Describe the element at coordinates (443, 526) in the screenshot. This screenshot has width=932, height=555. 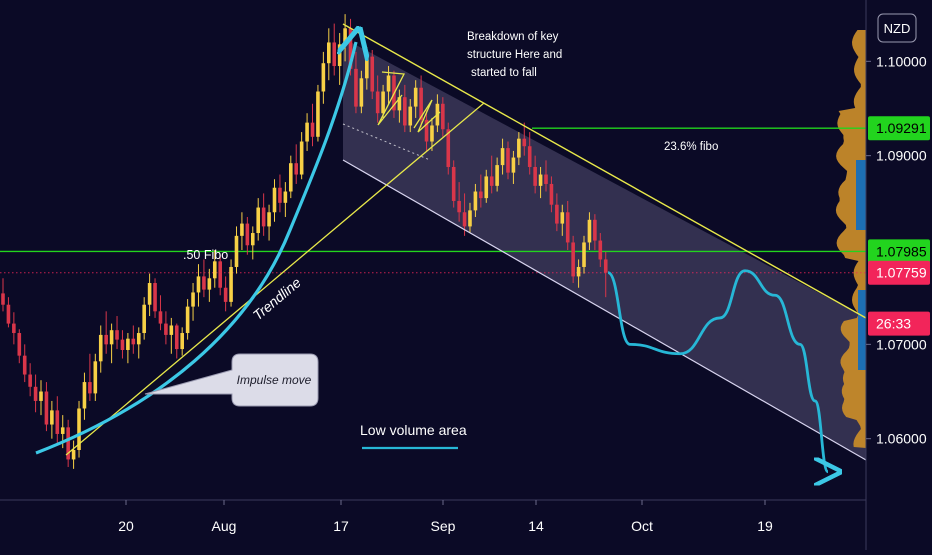
I see `x-tick-label: Sep` at that location.